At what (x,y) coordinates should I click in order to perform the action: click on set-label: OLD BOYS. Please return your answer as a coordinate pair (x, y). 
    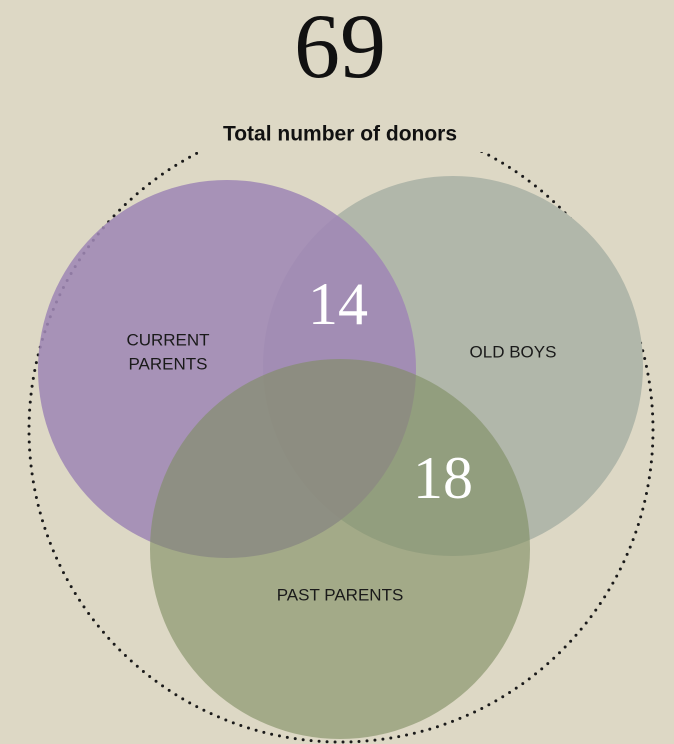
    Looking at the image, I should click on (513, 351).